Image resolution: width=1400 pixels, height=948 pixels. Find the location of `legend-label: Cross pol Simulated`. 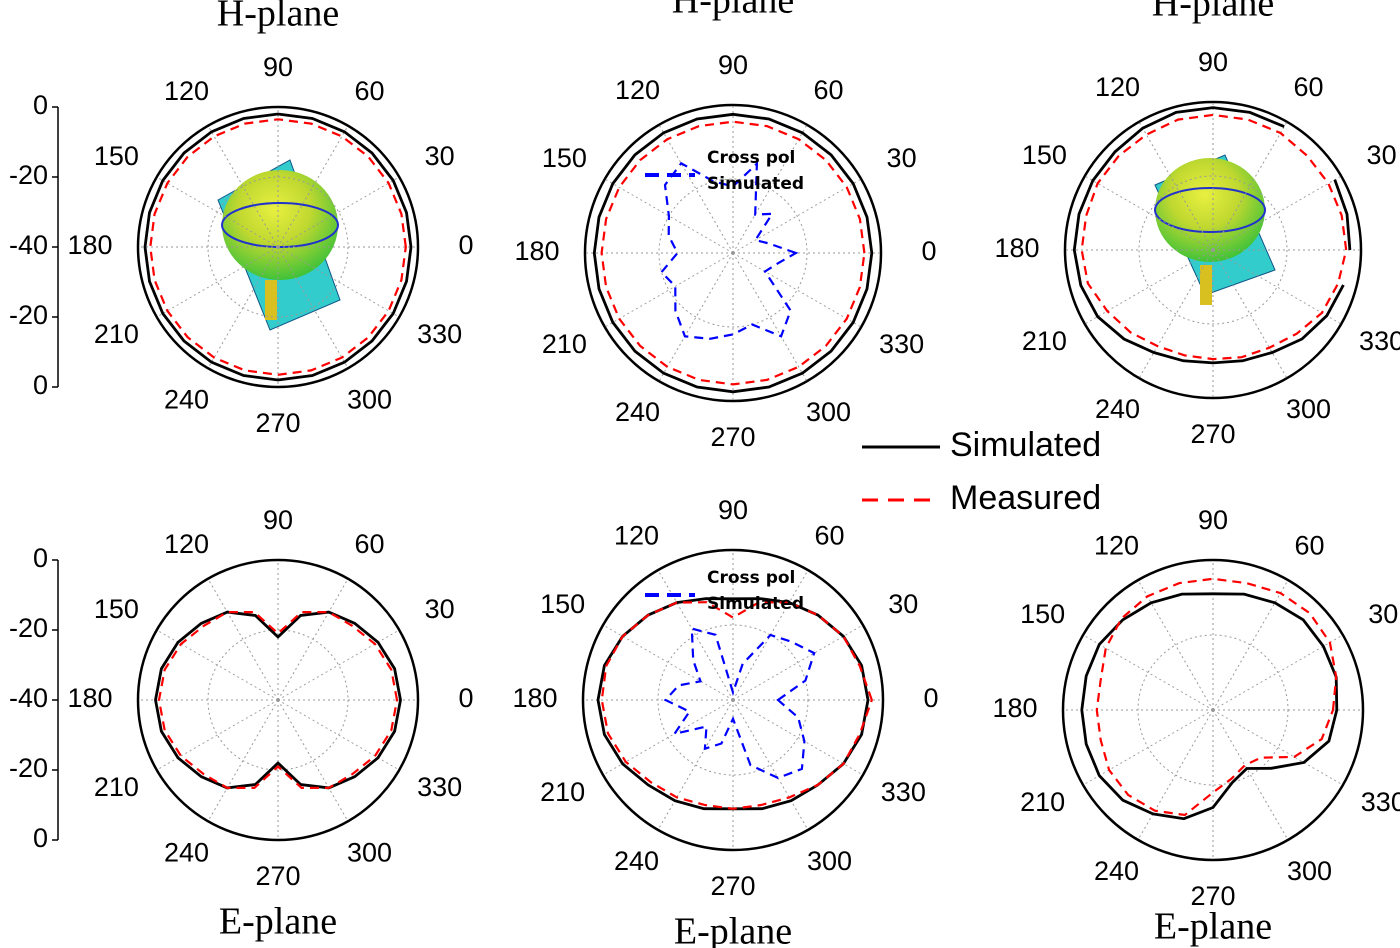

legend-label: Cross pol Simulated is located at coordinates (756, 591).